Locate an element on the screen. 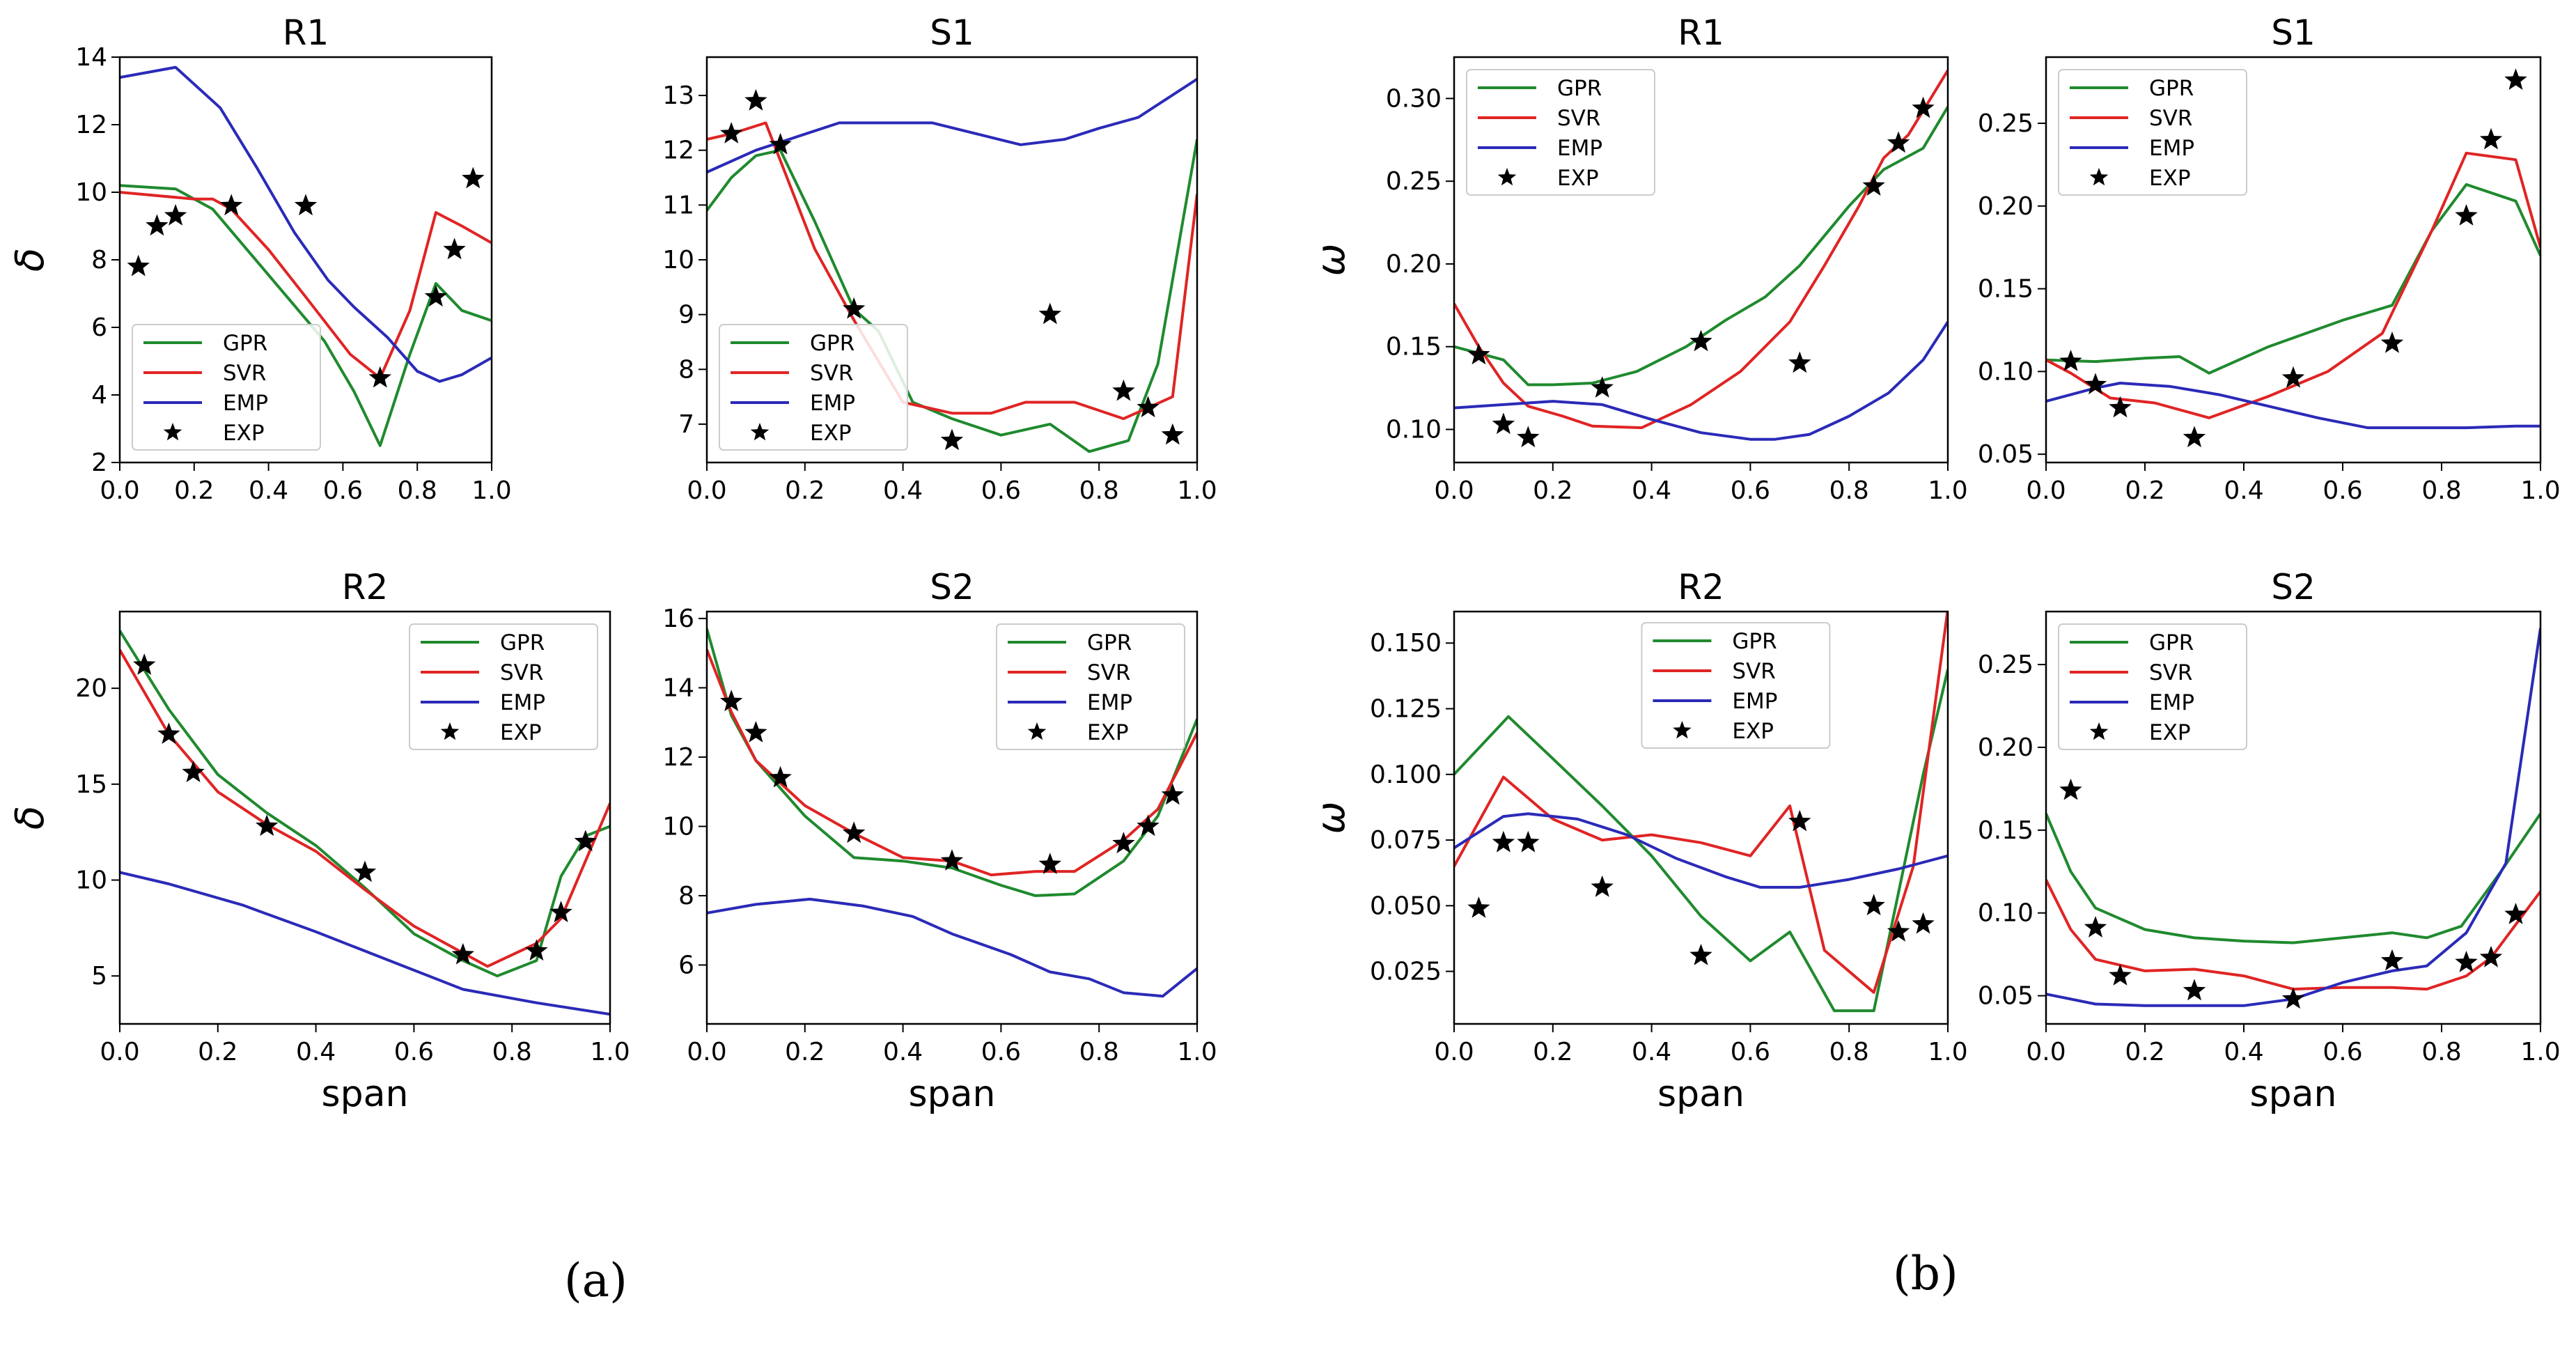 This screenshot has width=2576, height=1345. y-tick-label: 0.25 is located at coordinates (2006, 665).